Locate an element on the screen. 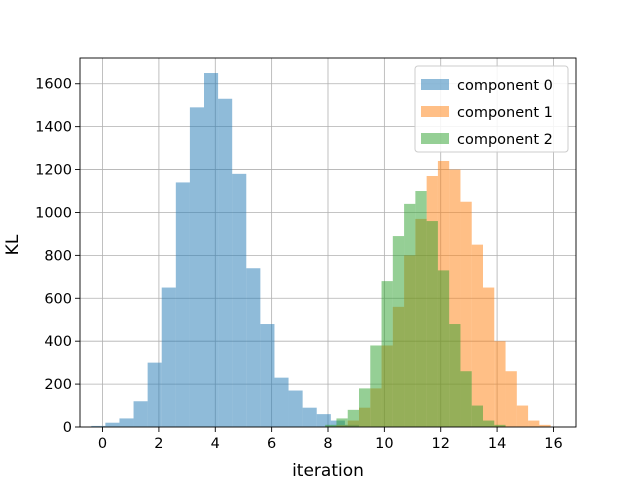 This screenshot has height=480, width=640. legend-box is located at coordinates (491, 109).